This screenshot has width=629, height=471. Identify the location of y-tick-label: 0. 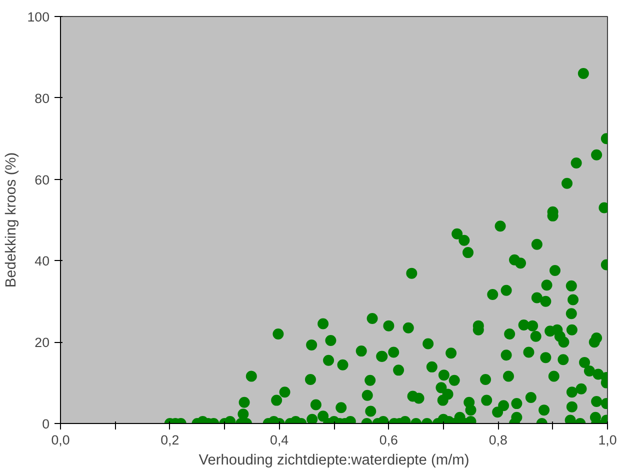
(46, 424).